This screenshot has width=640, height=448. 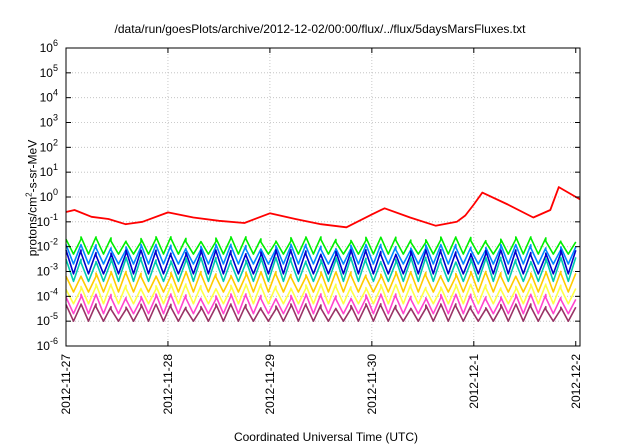 What do you see at coordinates (372, 384) in the screenshot?
I see `x-tick-label: 2012-11-30` at bounding box center [372, 384].